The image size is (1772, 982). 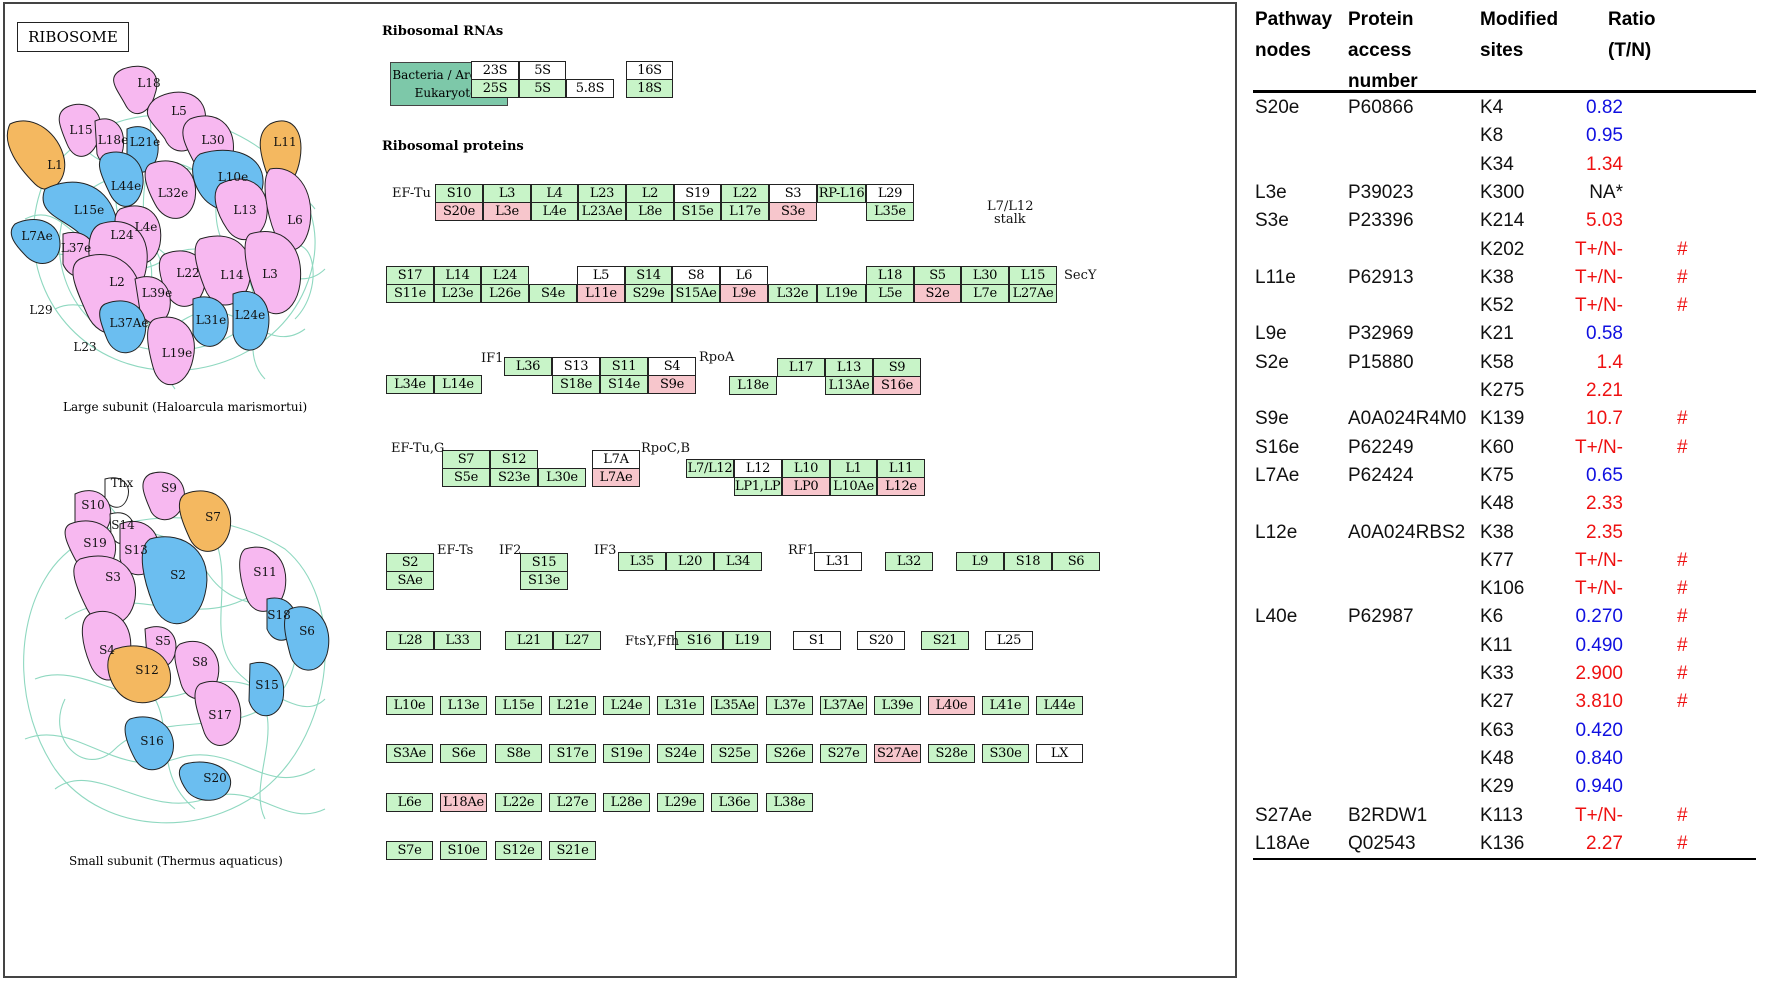 What do you see at coordinates (601, 293) in the screenshot?
I see `gene-box-l11e: L11e` at bounding box center [601, 293].